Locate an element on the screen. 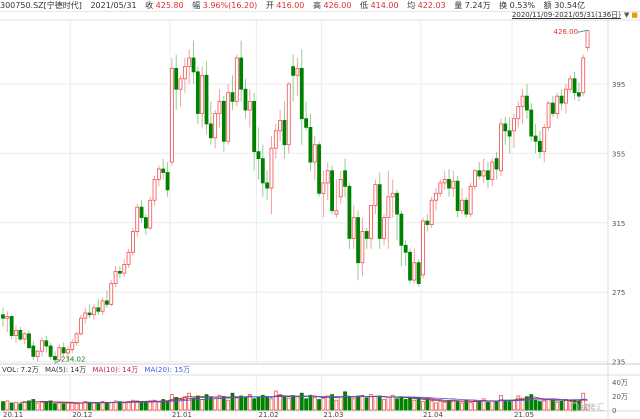 This screenshot has width=640, height=419. watermark: 格隆汇 is located at coordinates (592, 407).